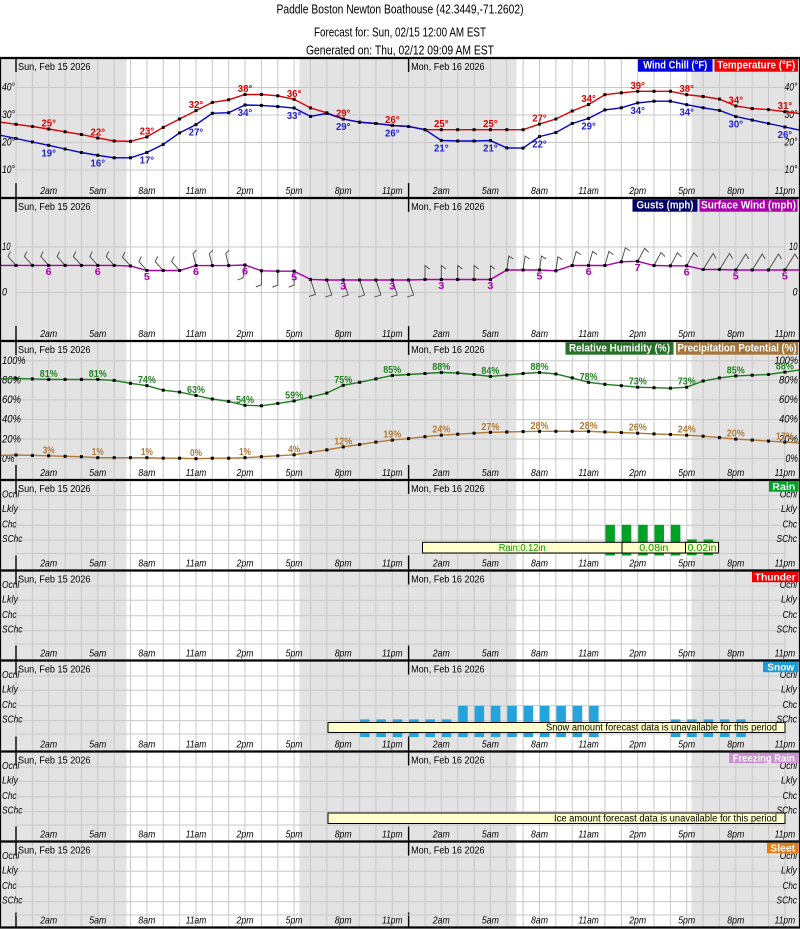  Describe the element at coordinates (490, 427) in the screenshot. I see `svg-text: 27%` at that location.